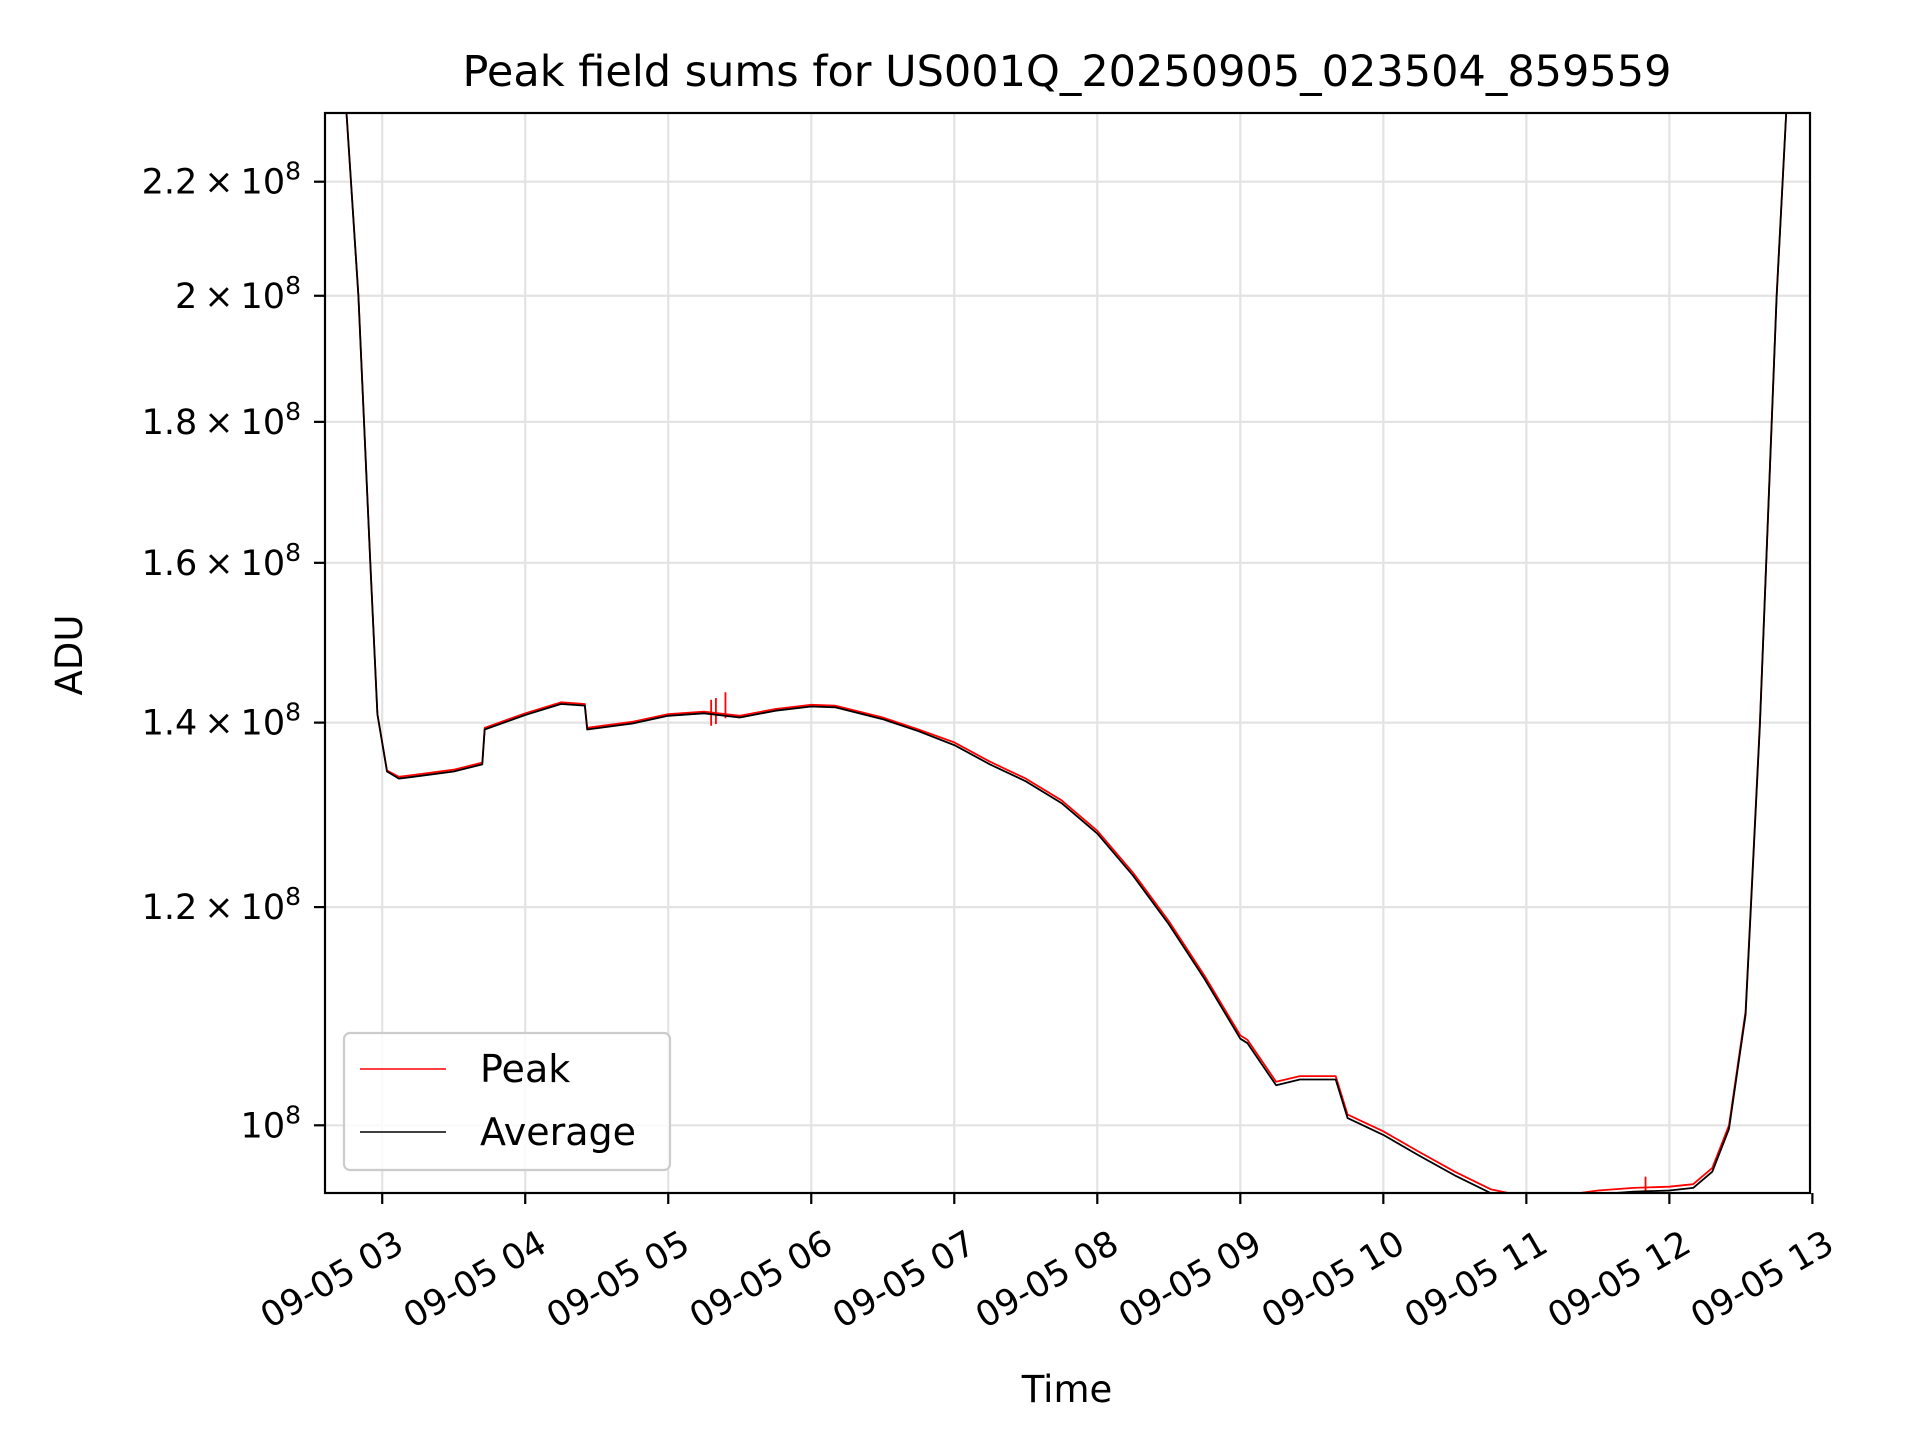  I want to click on y-axis-label: ADU, so click(69, 655).